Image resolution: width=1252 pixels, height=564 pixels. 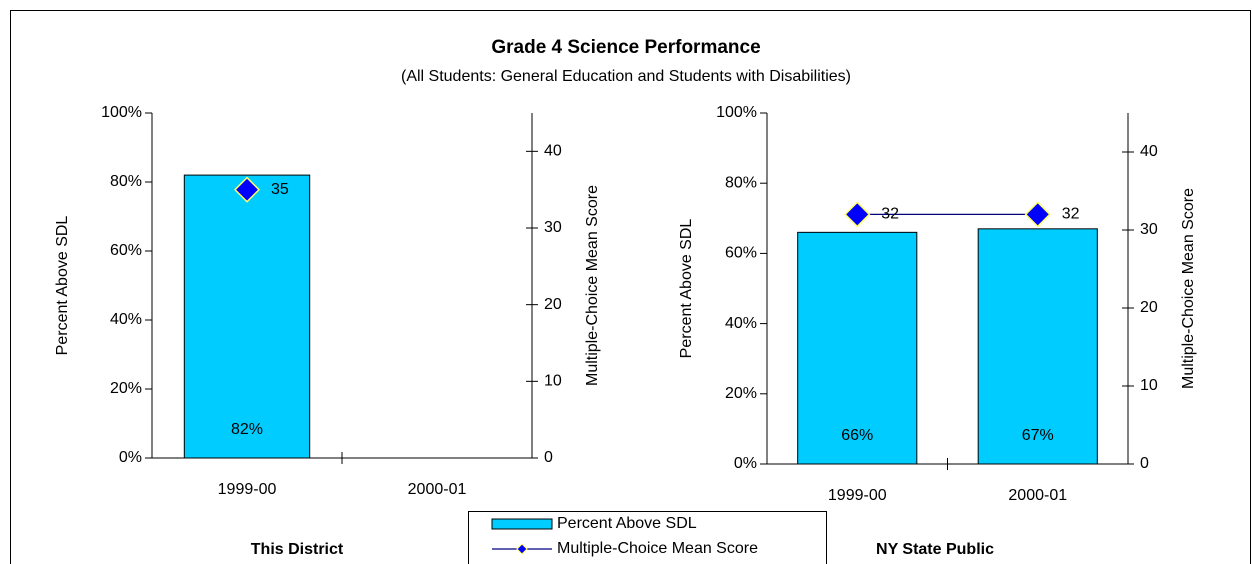 I want to click on legend-label: Percent Above SDL, so click(x=627, y=523).